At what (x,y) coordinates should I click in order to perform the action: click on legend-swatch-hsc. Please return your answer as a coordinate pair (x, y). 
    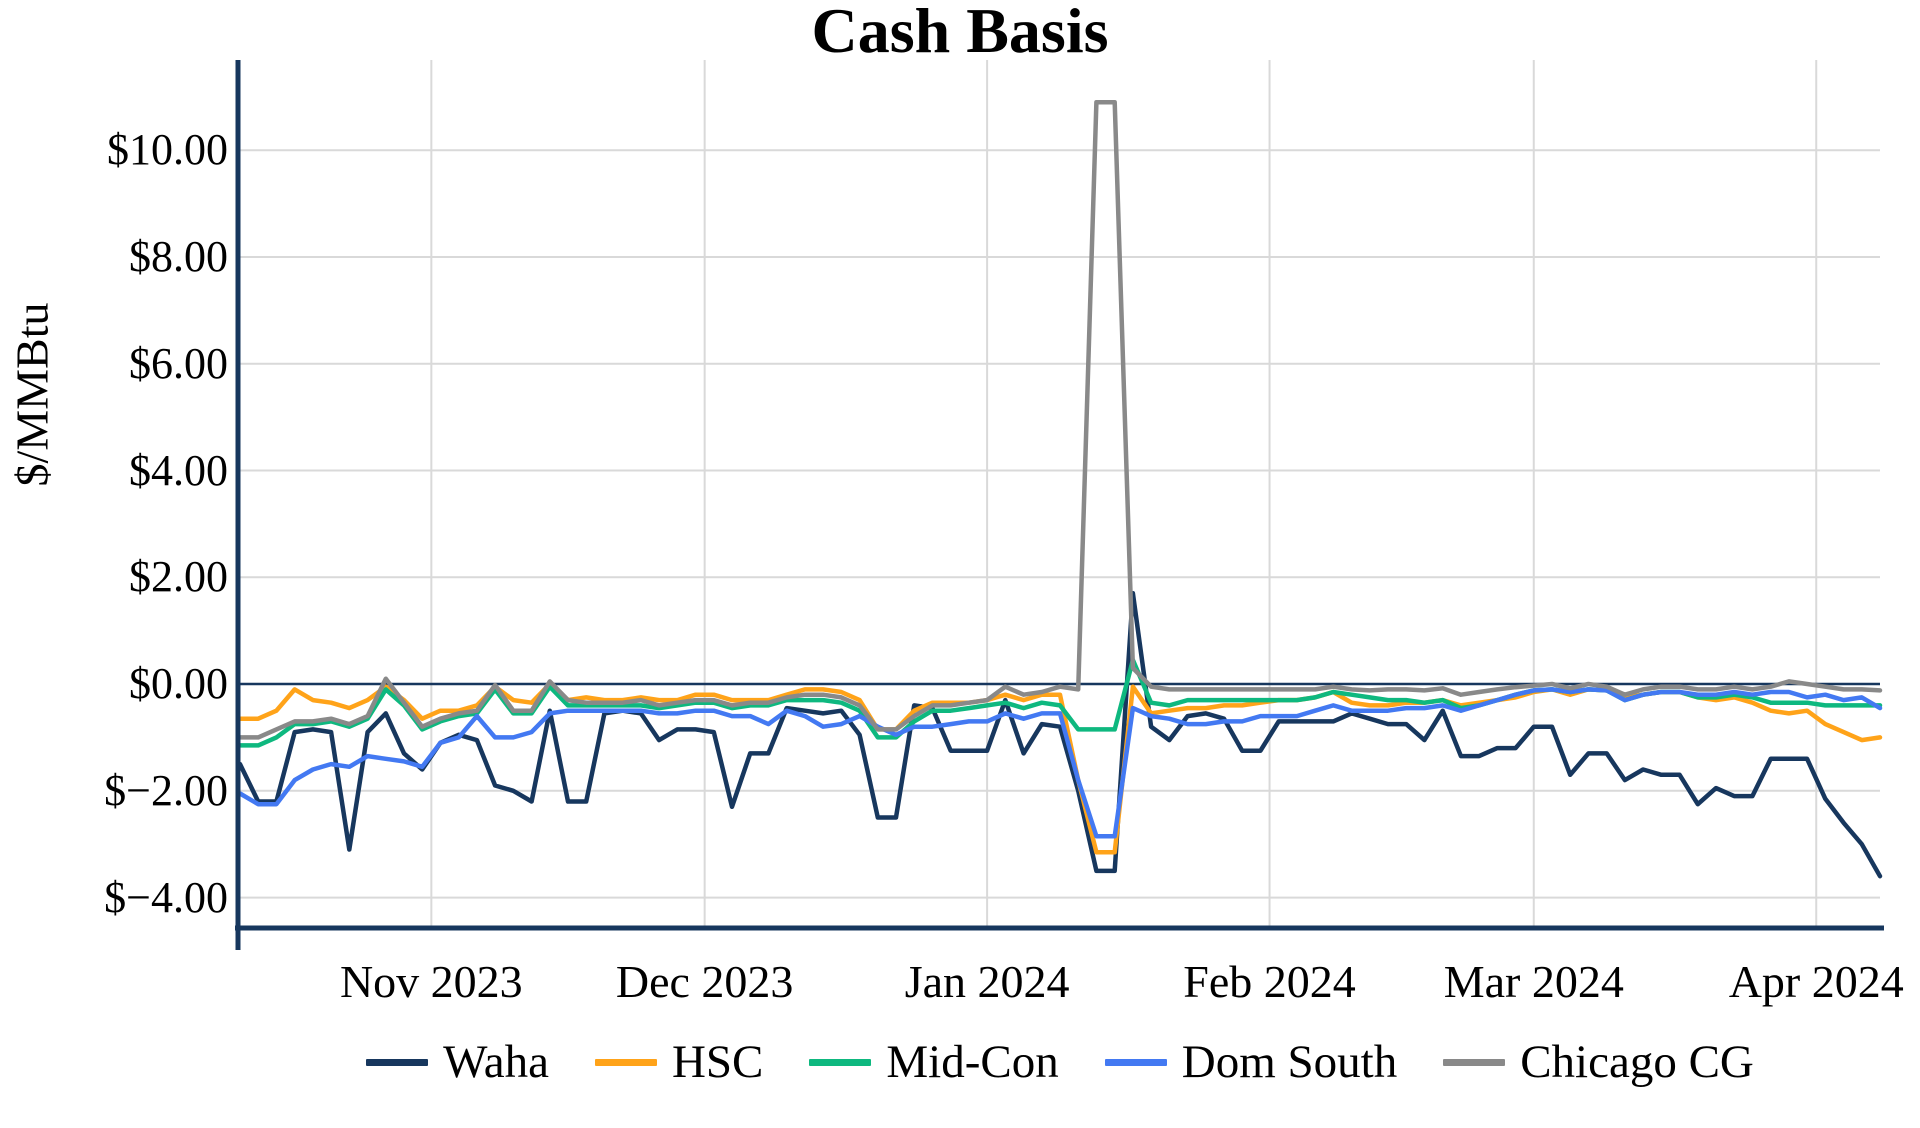
    Looking at the image, I should click on (625, 1062).